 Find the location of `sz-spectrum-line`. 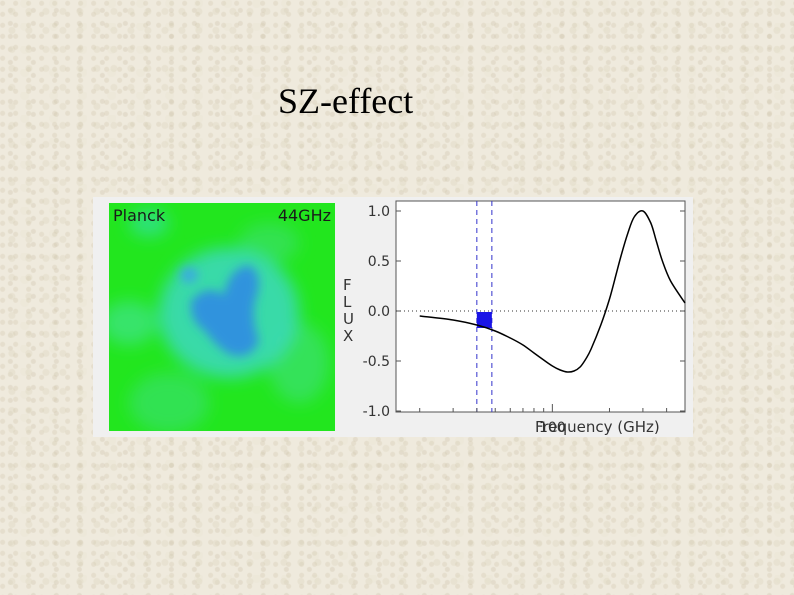

sz-spectrum-line is located at coordinates (552, 291).